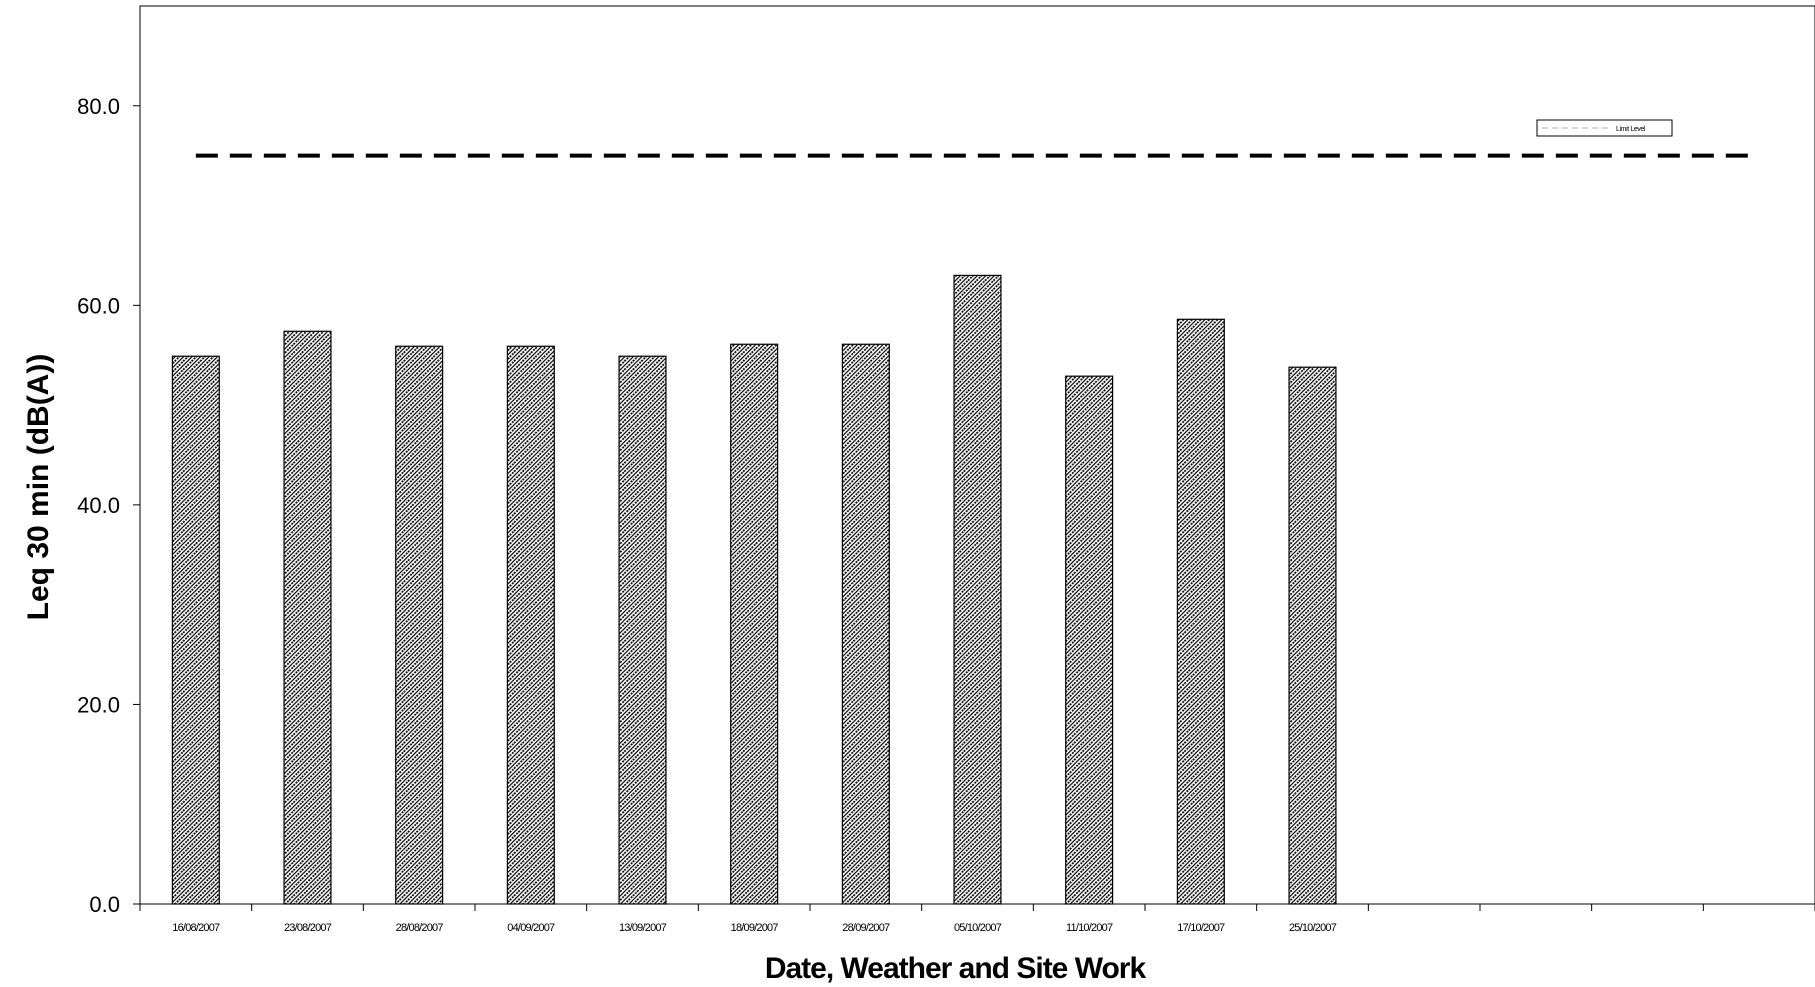 The image size is (1815, 987). I want to click on x-tick-label: 28/08/2007, so click(420, 928).